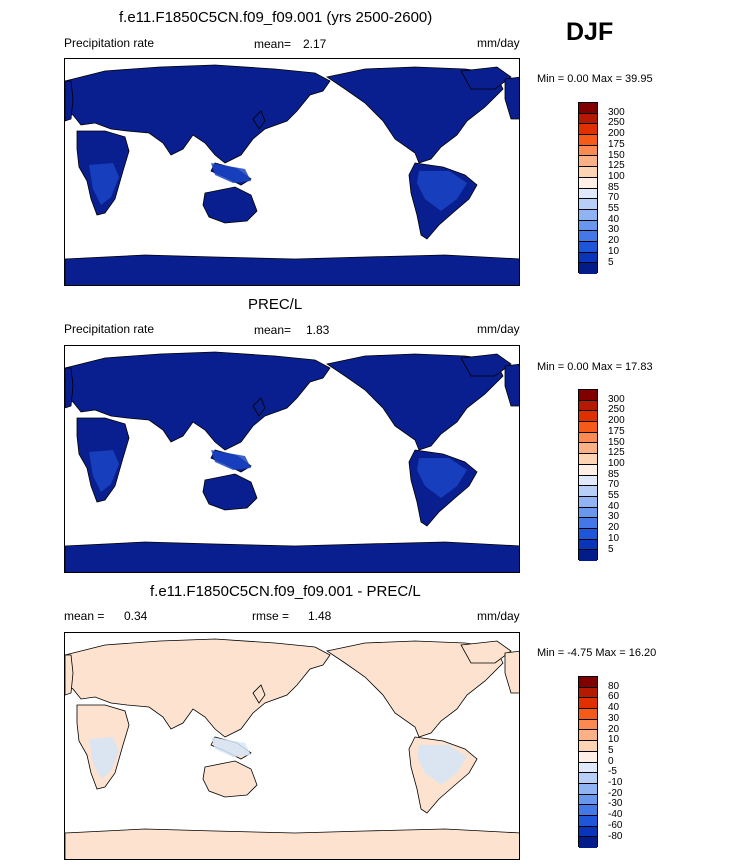 The image size is (733, 866). What do you see at coordinates (611, 761) in the screenshot?
I see `colorbar-tick-label: 0` at bounding box center [611, 761].